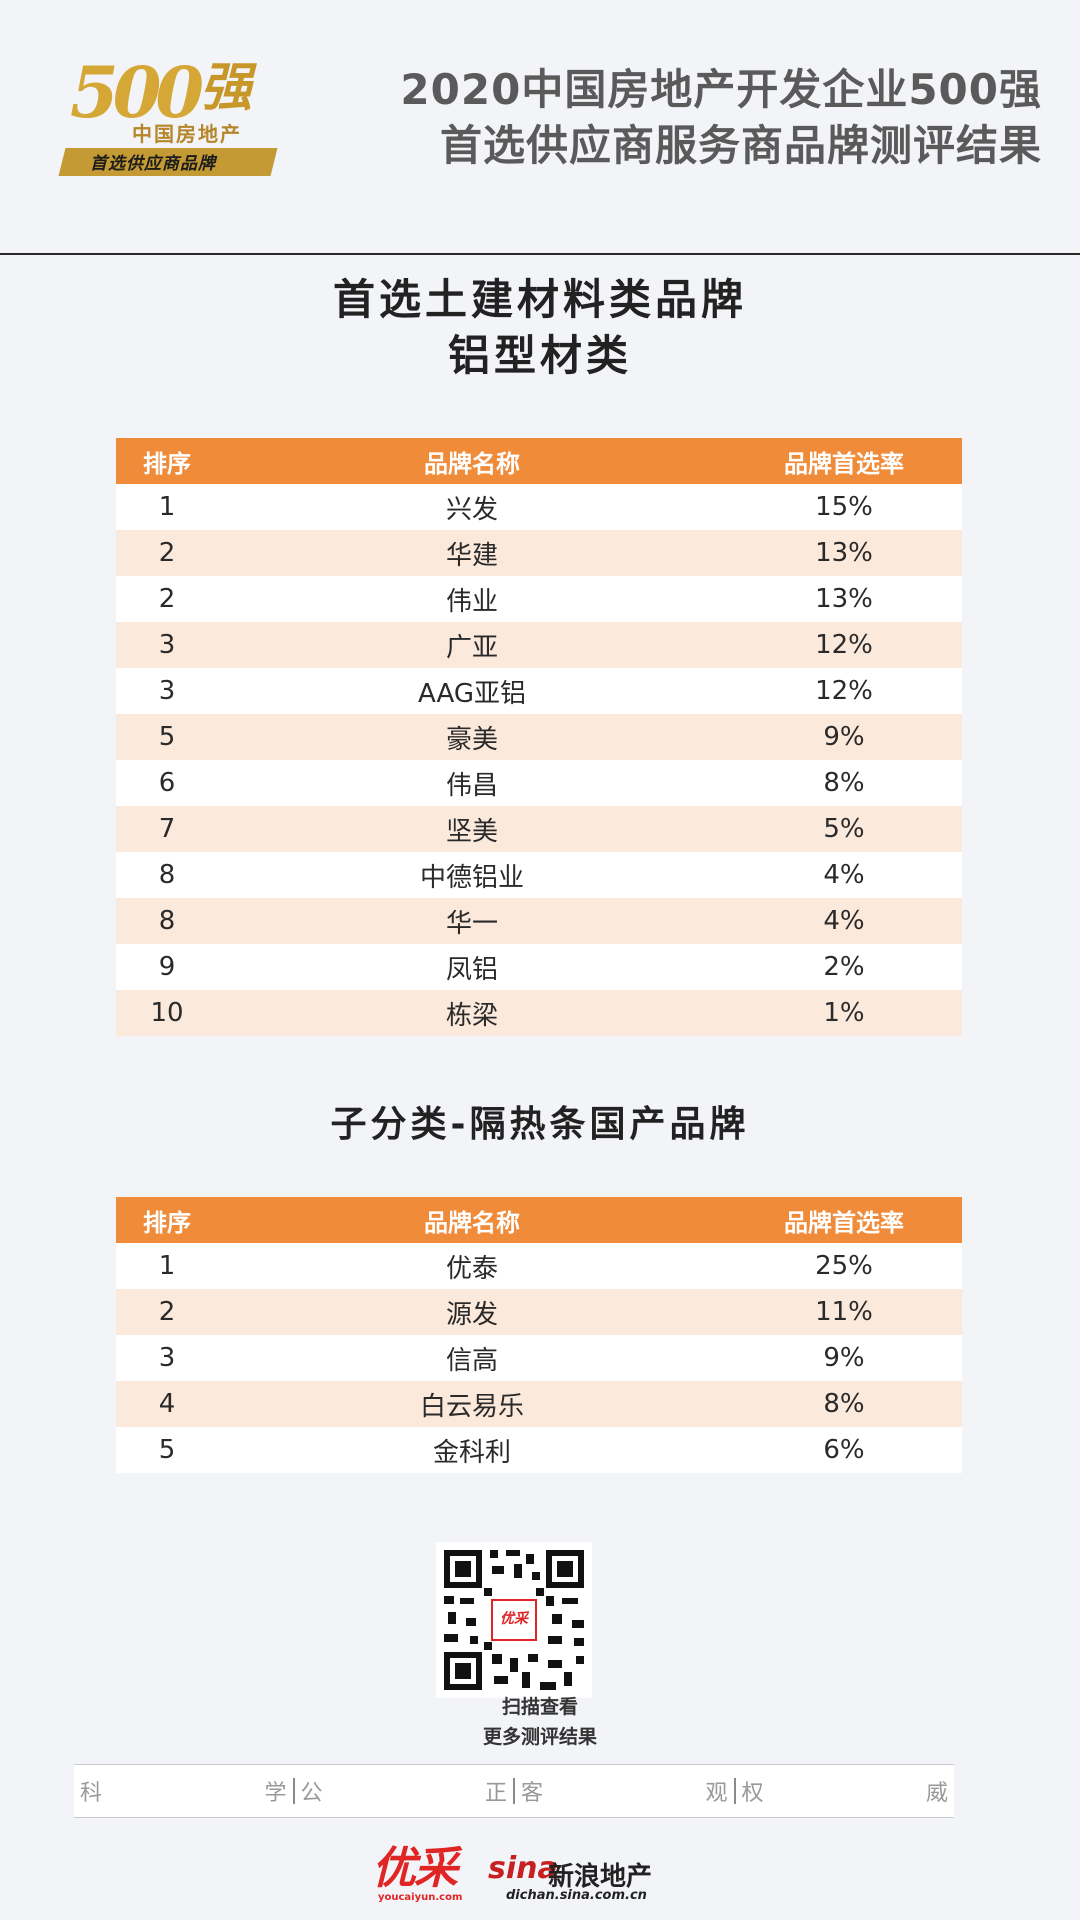 The width and height of the screenshot is (1080, 1920). I want to click on table-body: 1 优泰 25% 2 源发 11% 3 信高 9% 4 白云易乐 8% 5 金科利 6%, so click(539, 1358).